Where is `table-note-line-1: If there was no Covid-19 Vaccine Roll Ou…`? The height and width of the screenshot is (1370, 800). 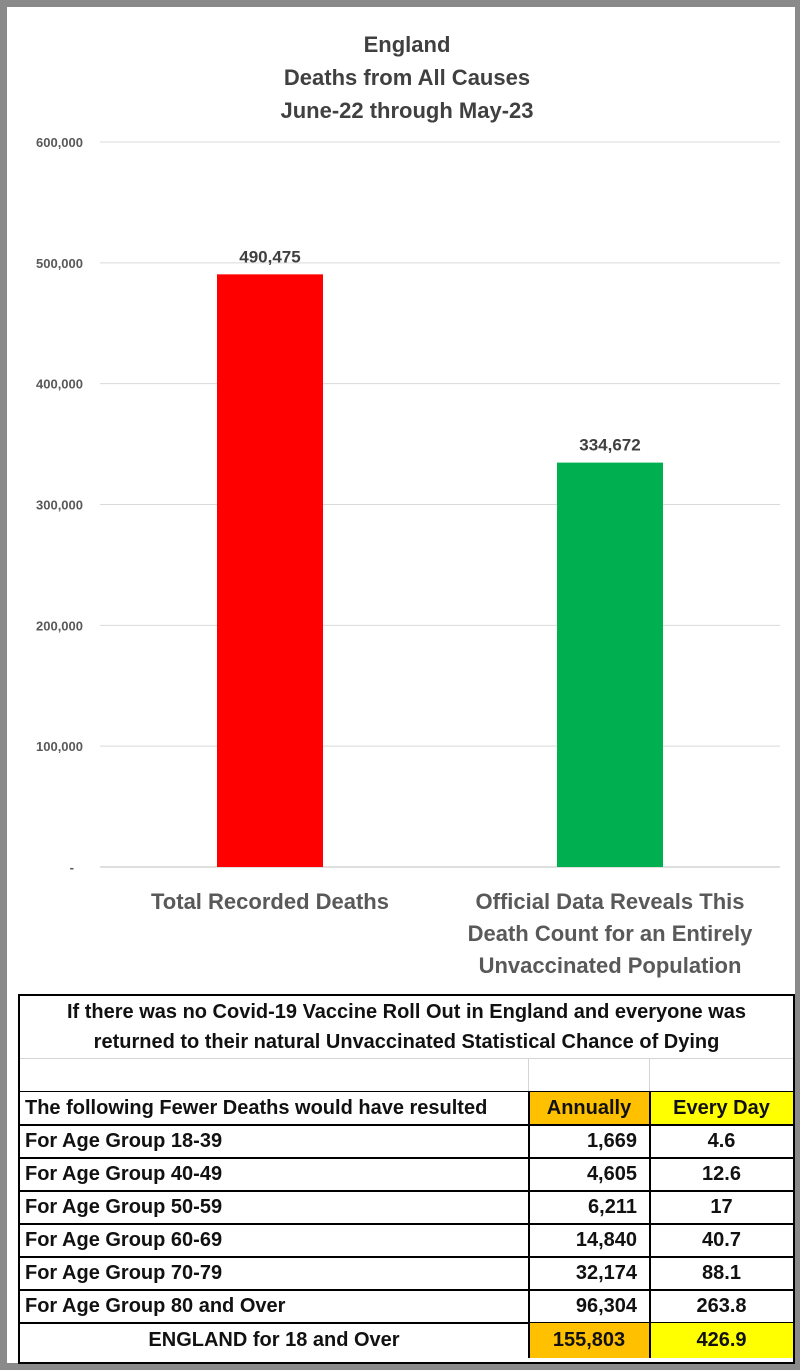
table-note-line-1: If there was no Covid-19 Vaccine Roll Ou… is located at coordinates (406, 1012).